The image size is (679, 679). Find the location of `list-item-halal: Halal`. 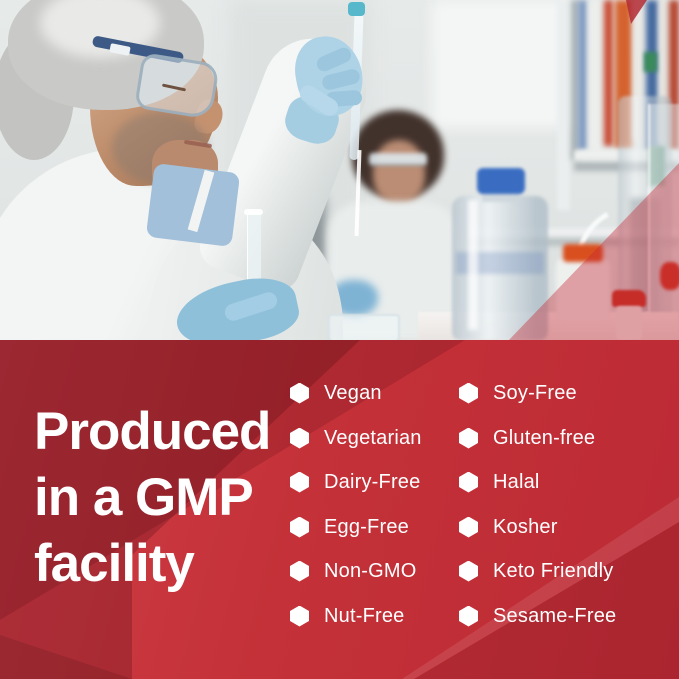

list-item-halal: Halal is located at coordinates (499, 482).